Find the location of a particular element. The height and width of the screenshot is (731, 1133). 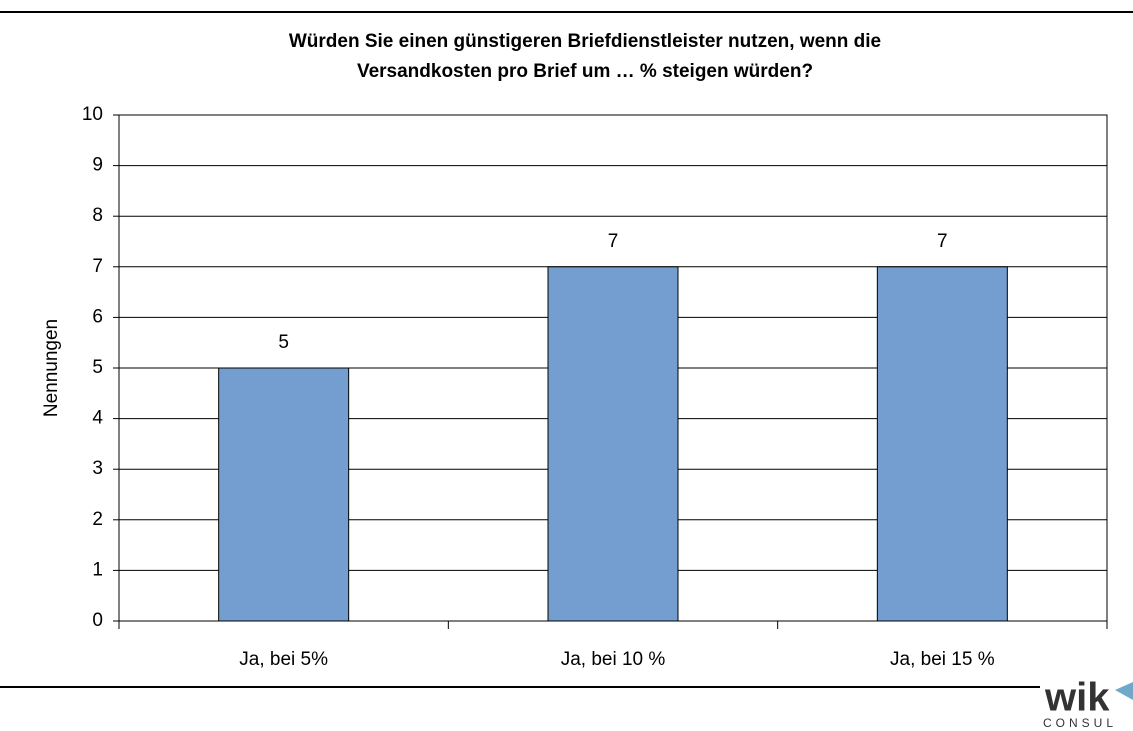

y-tick-label: 1 is located at coordinates (97, 569).